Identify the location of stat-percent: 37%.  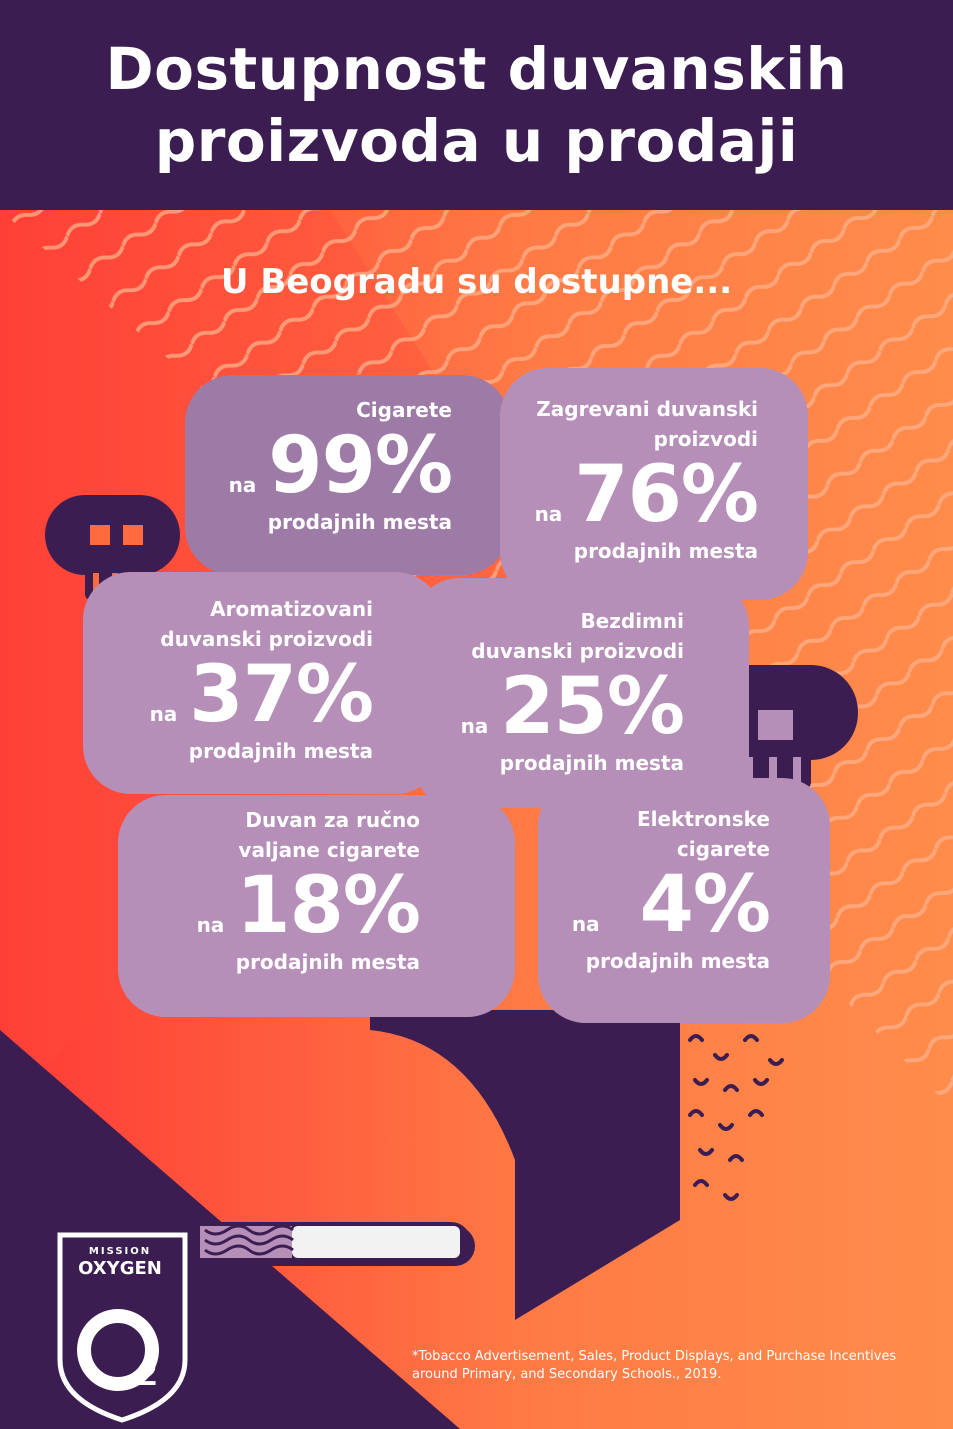
(281, 695).